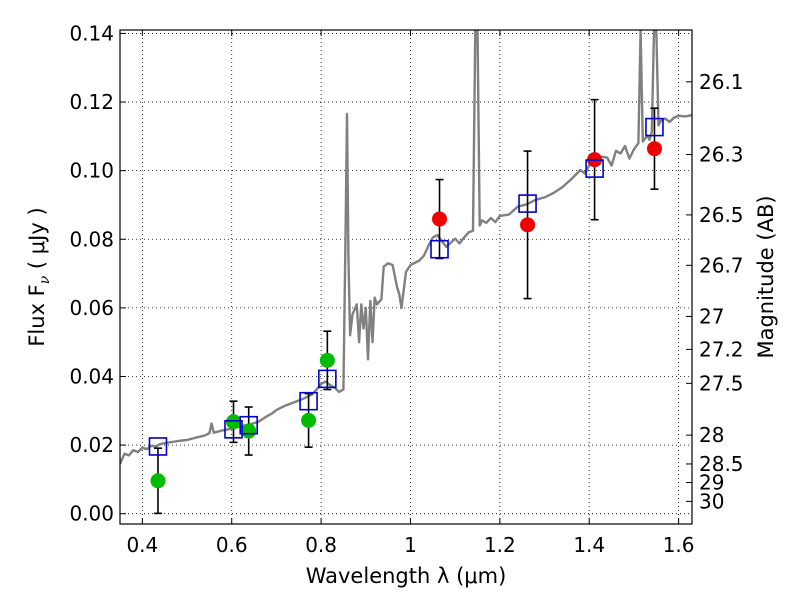 The height and width of the screenshot is (600, 800). What do you see at coordinates (711, 435) in the screenshot?
I see `y2-tick-label: 28` at bounding box center [711, 435].